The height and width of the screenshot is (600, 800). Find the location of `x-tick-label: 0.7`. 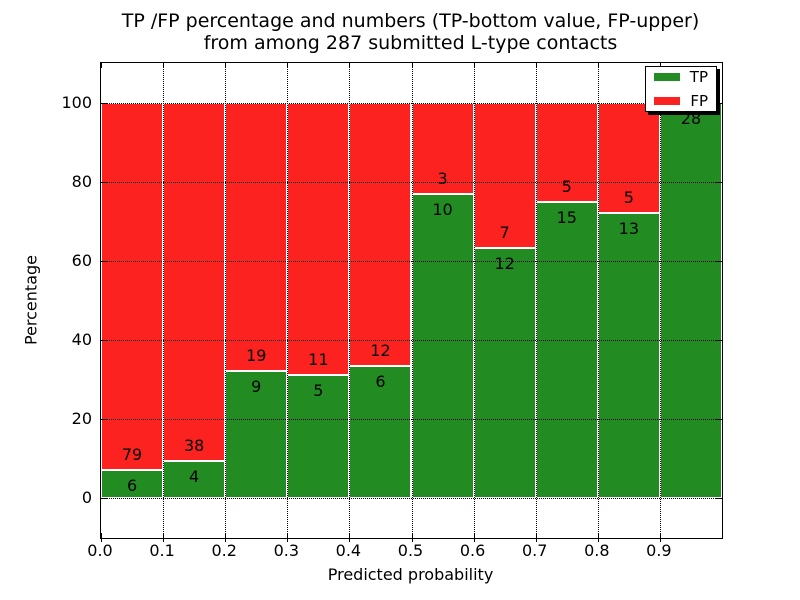

x-tick-label: 0.7 is located at coordinates (534, 550).